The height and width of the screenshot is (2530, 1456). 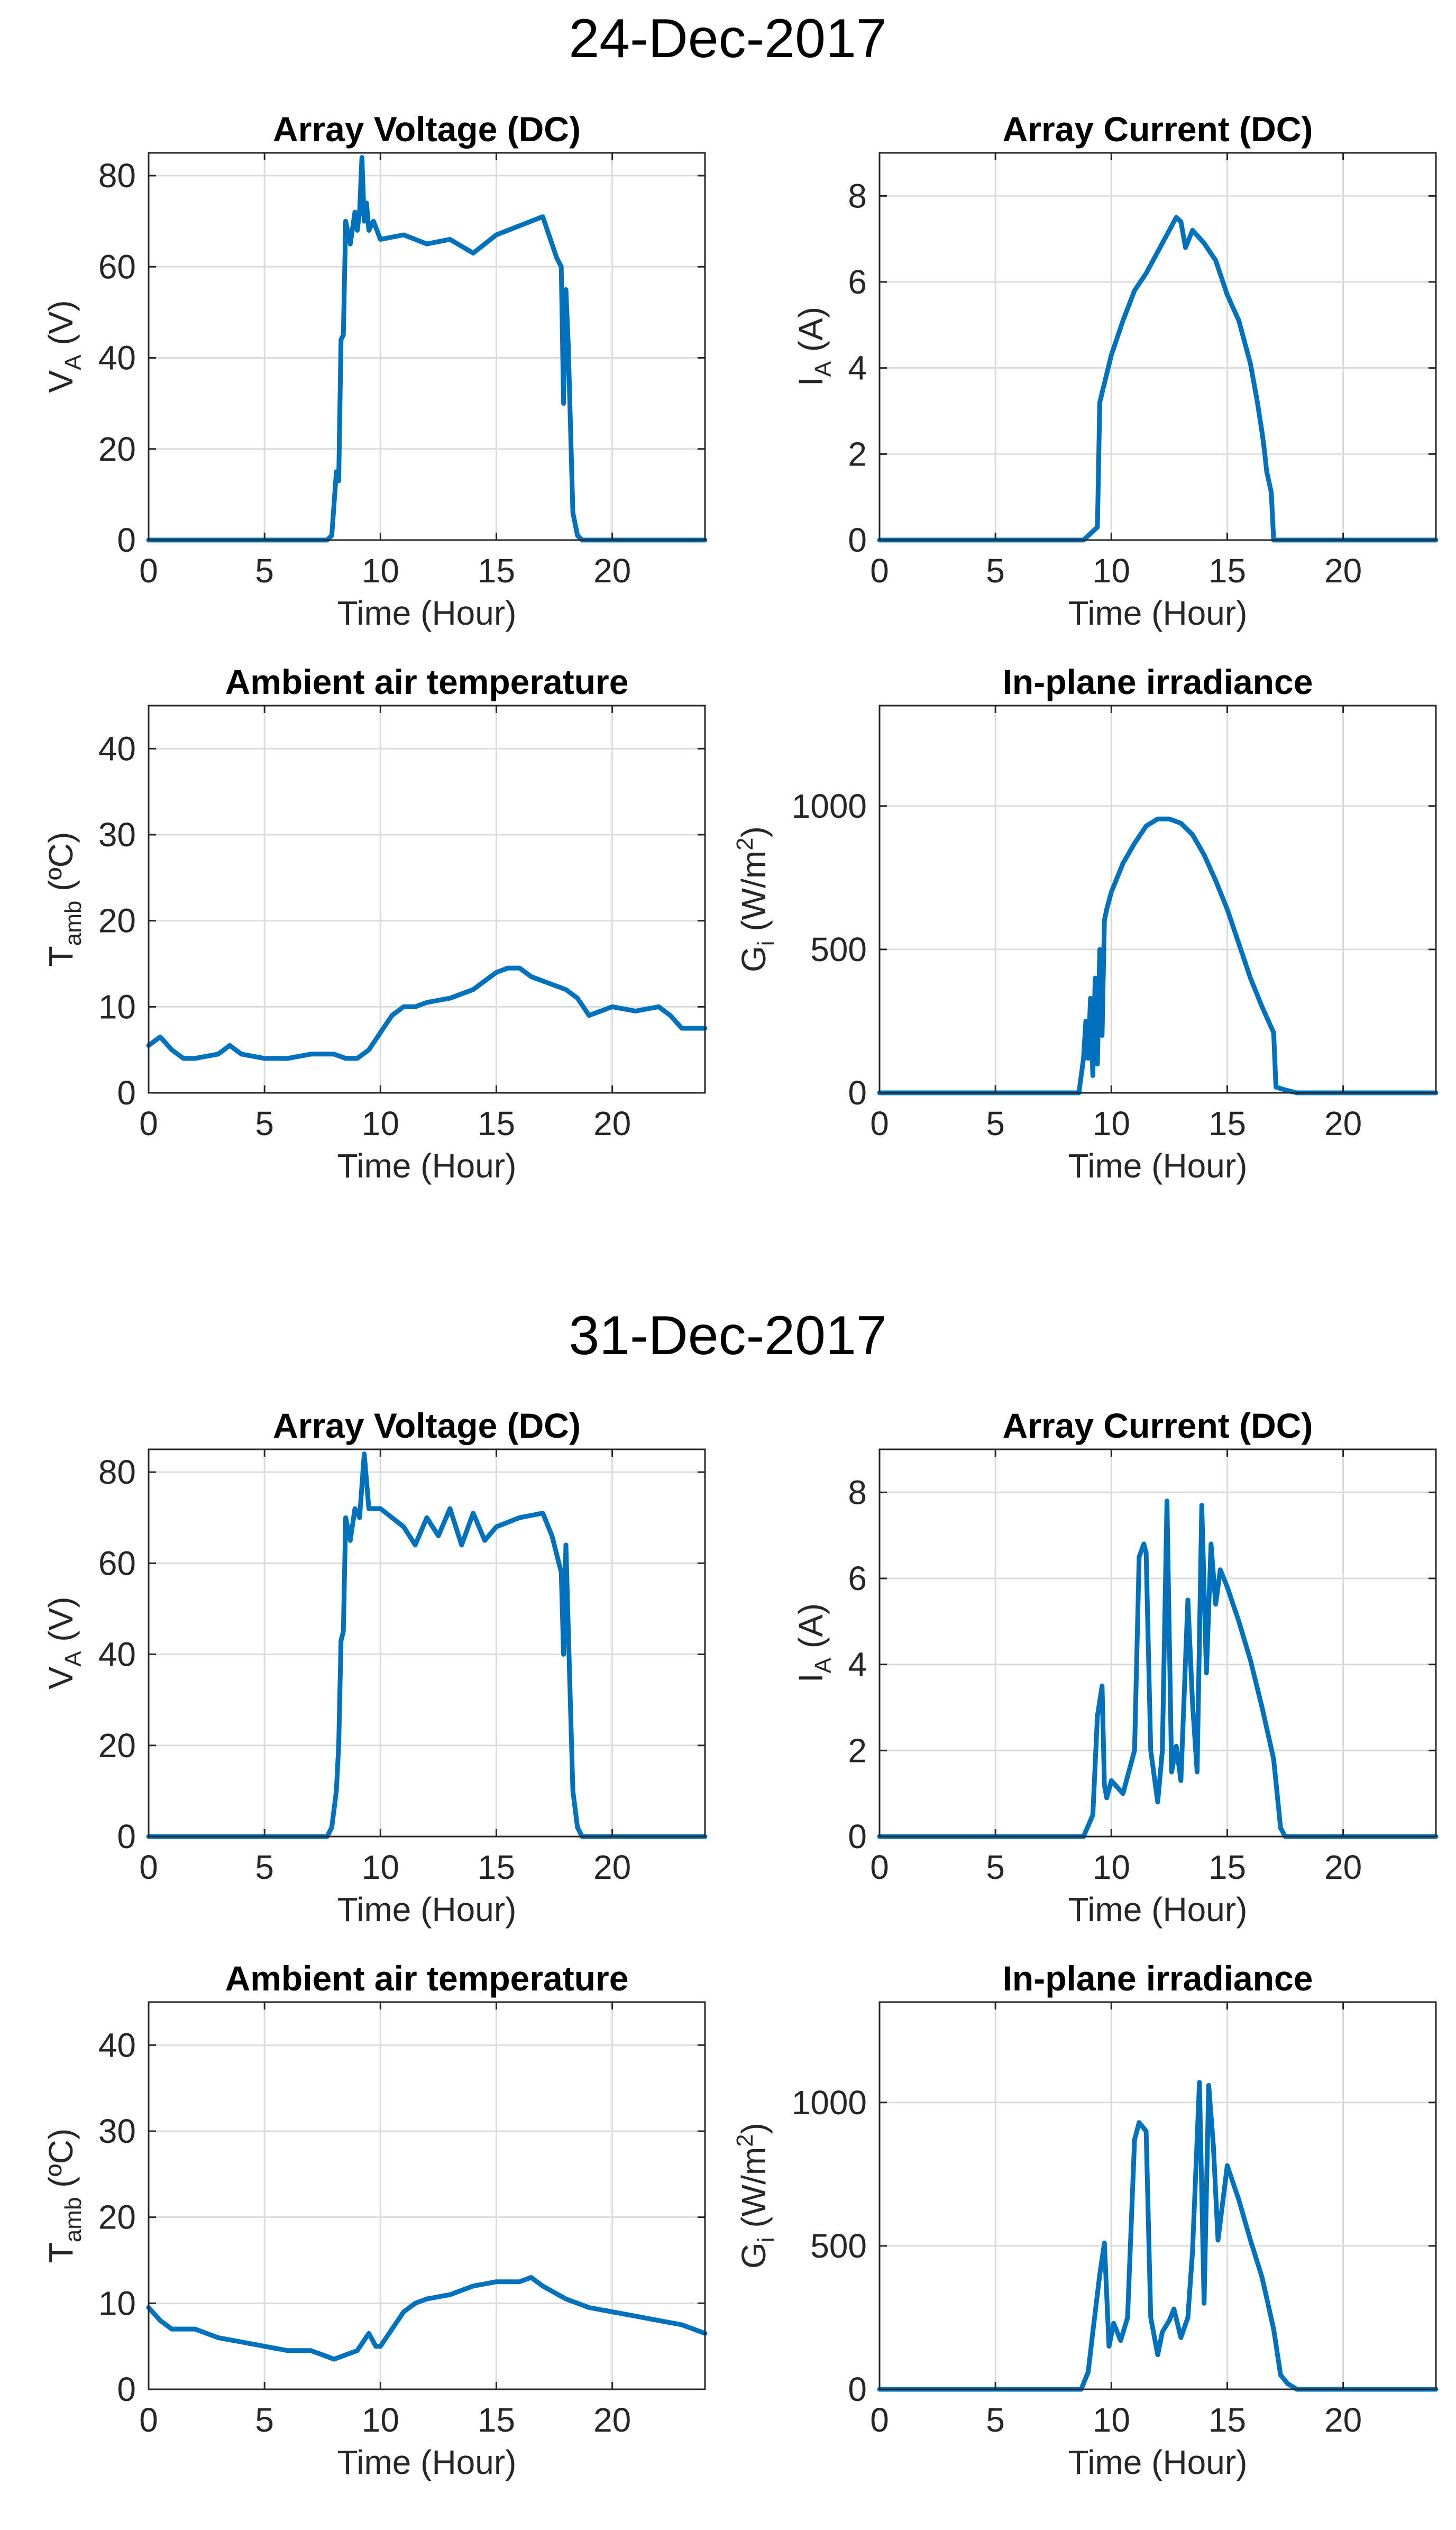 What do you see at coordinates (64, 2196) in the screenshot?
I see `y-axis-label: Tamb (ºC)` at bounding box center [64, 2196].